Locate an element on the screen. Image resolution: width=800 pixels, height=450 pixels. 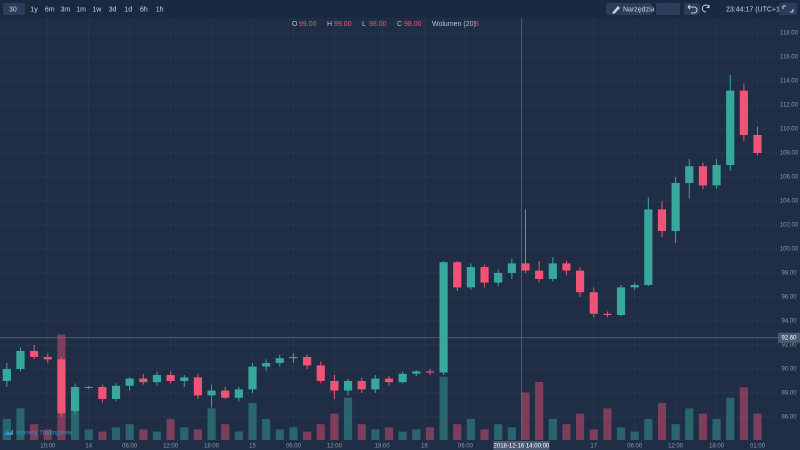
x-tick-label: 14 is located at coordinates (88, 447).